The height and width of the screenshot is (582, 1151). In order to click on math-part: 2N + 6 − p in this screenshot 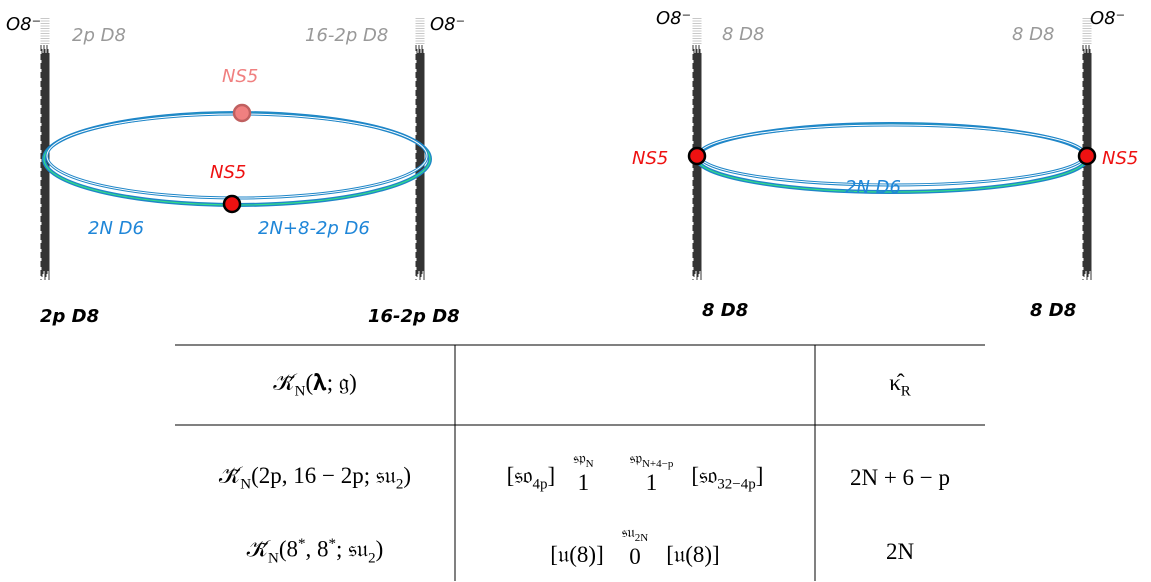, I will do `click(900, 477)`.